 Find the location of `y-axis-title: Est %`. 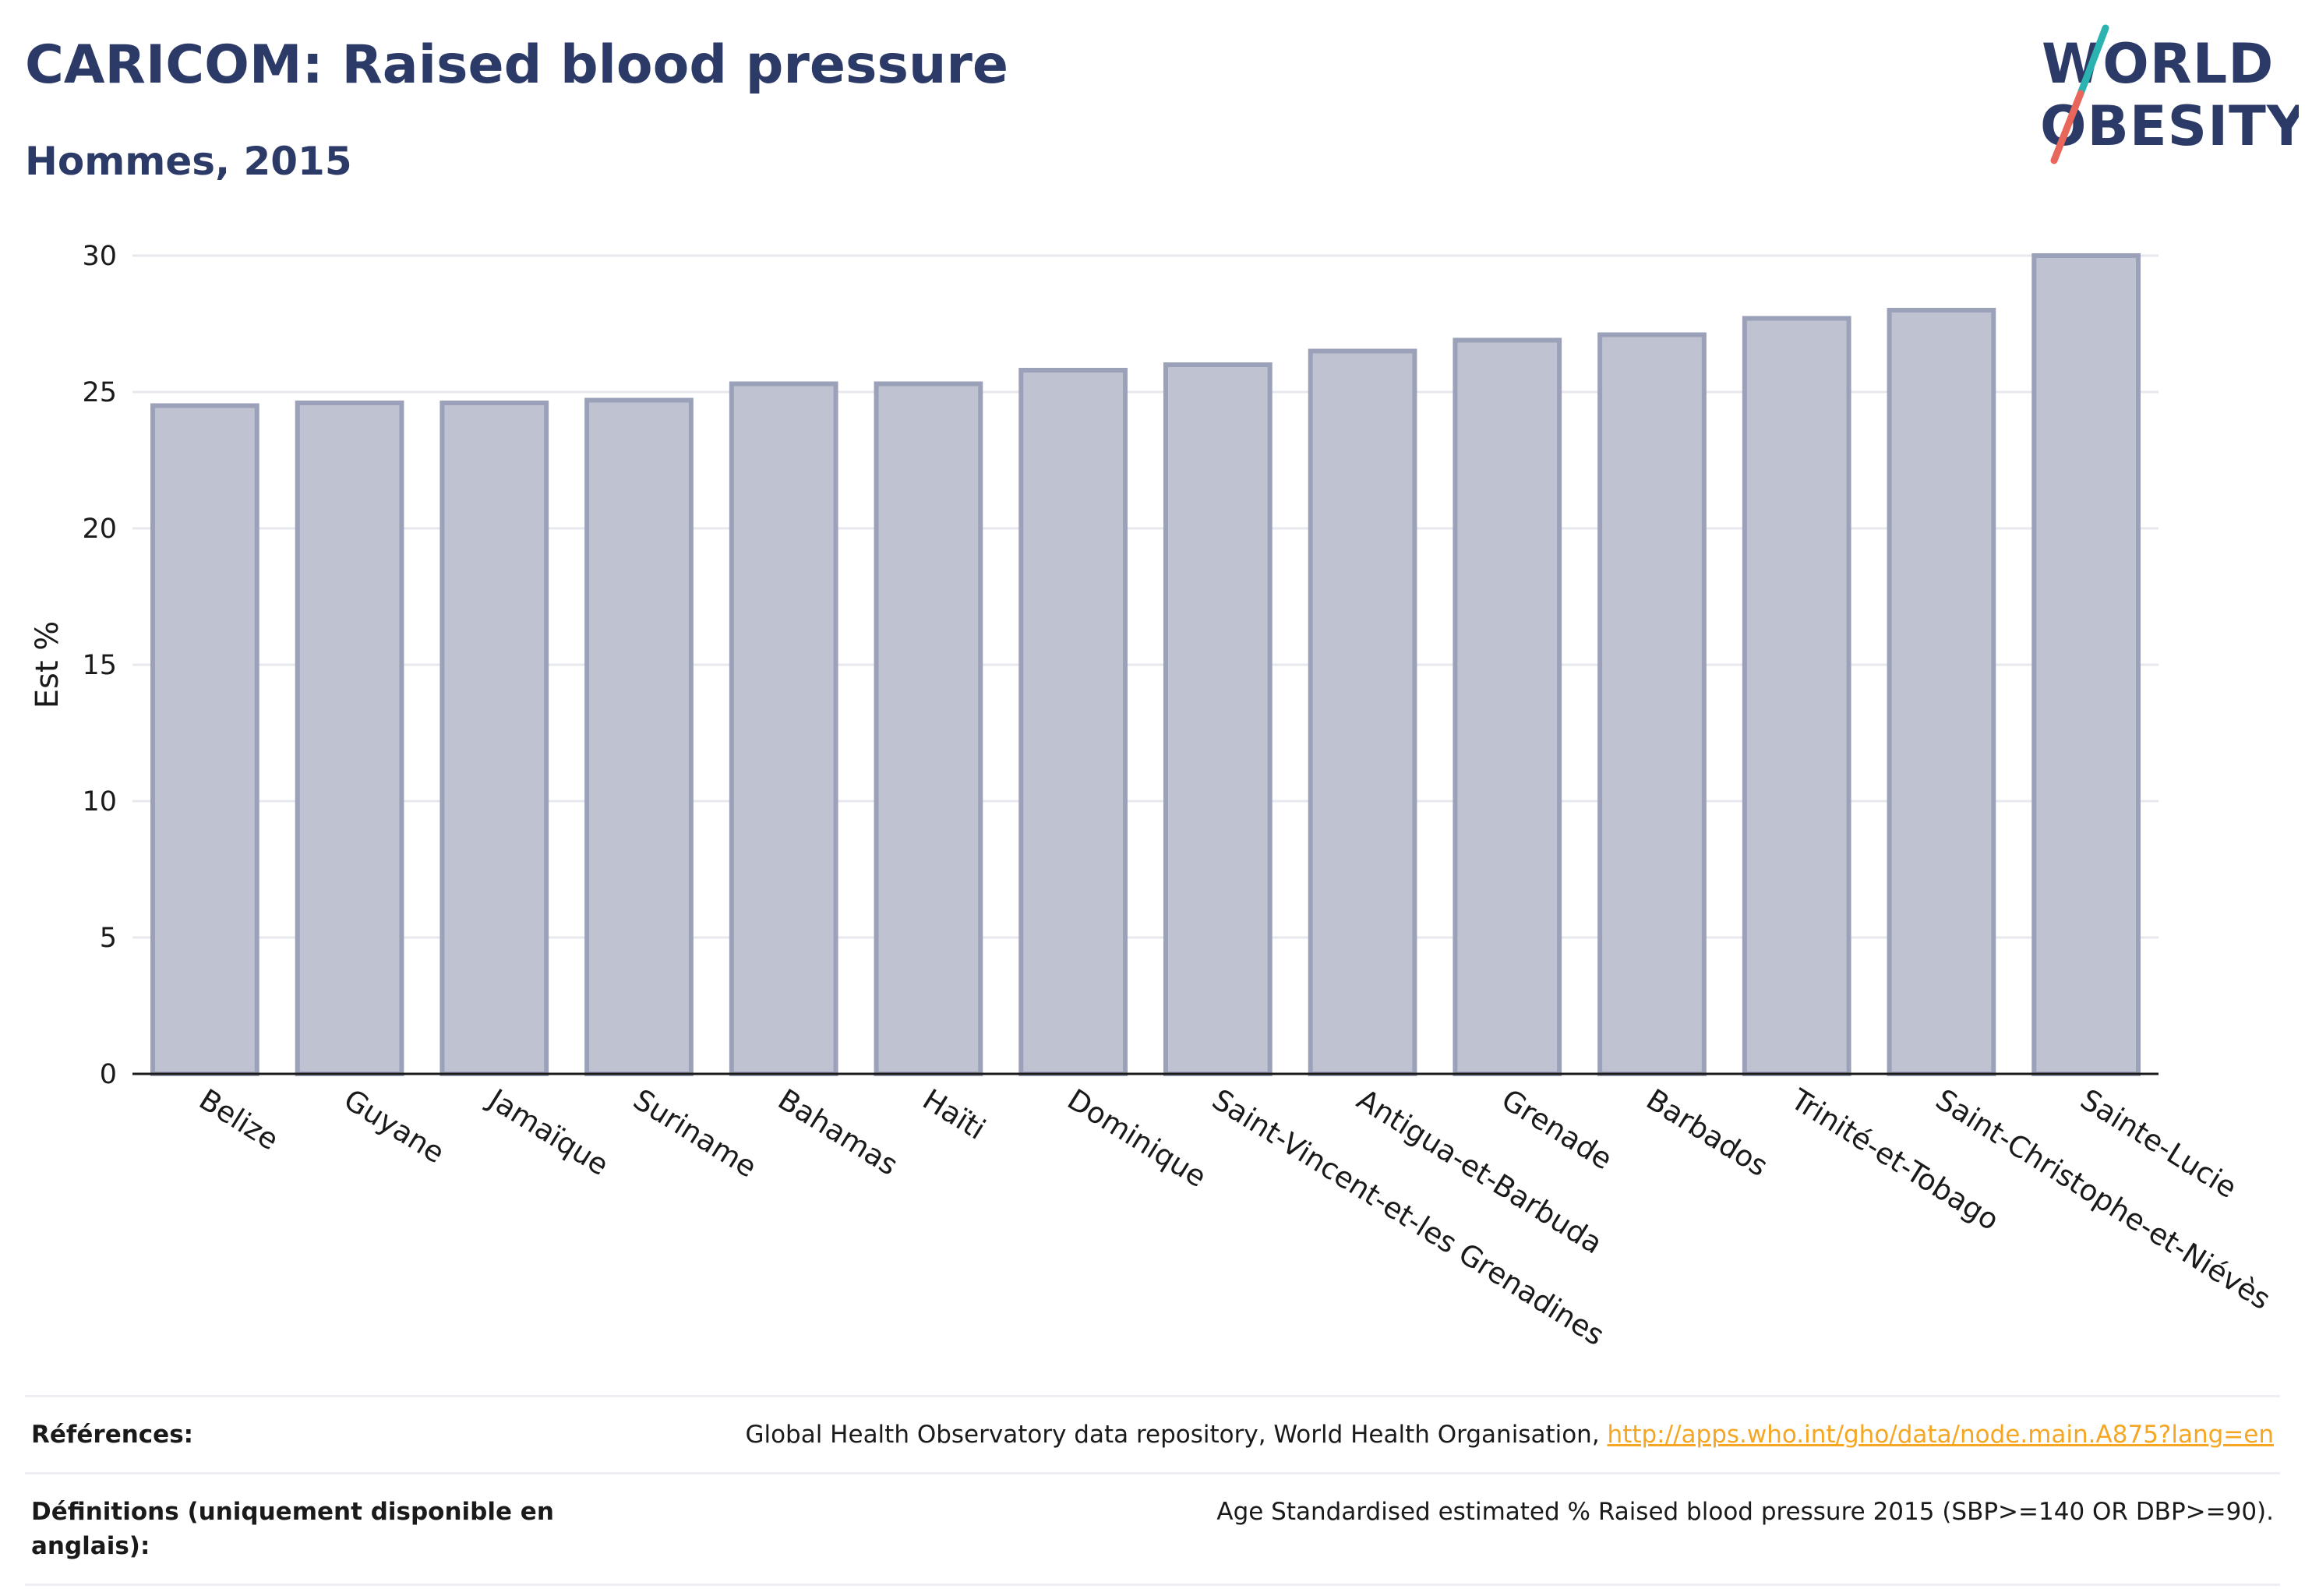

y-axis-title: Est % is located at coordinates (47, 665).